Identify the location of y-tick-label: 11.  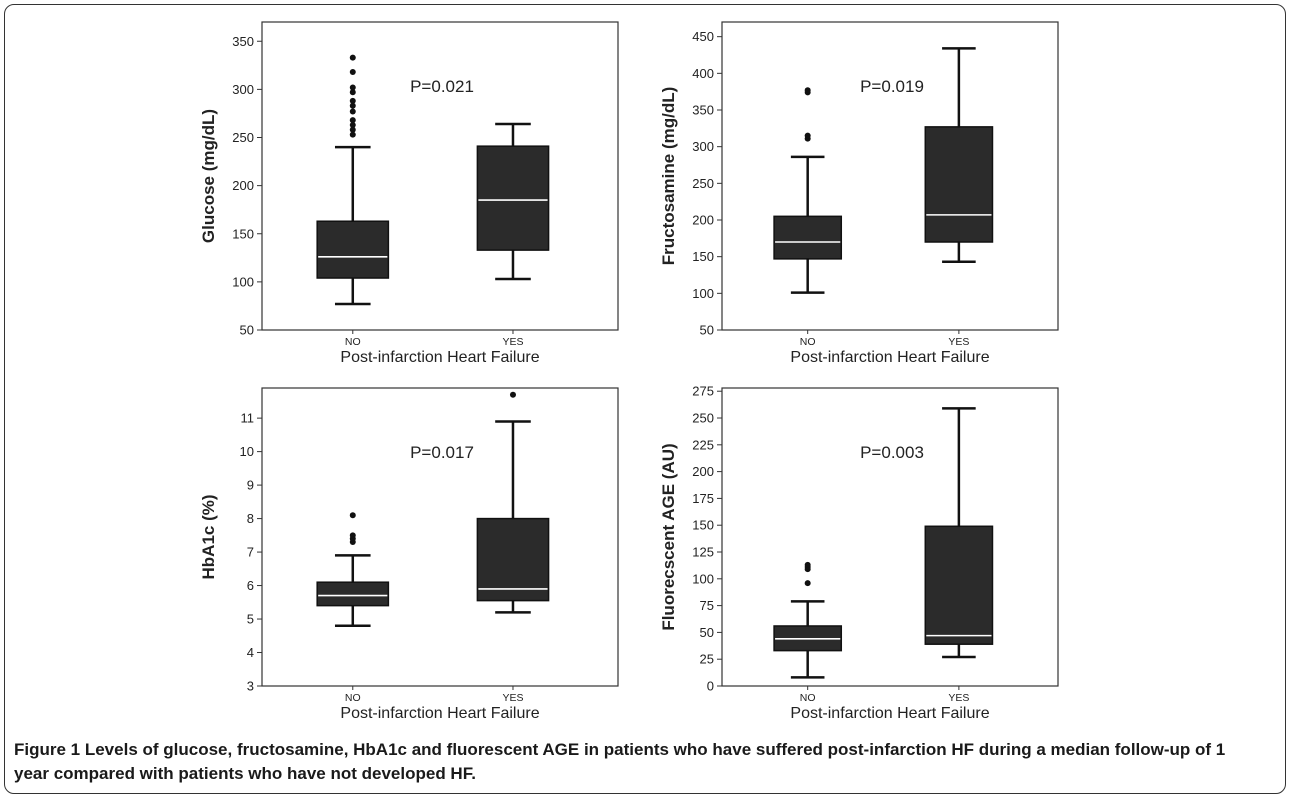
(248, 418).